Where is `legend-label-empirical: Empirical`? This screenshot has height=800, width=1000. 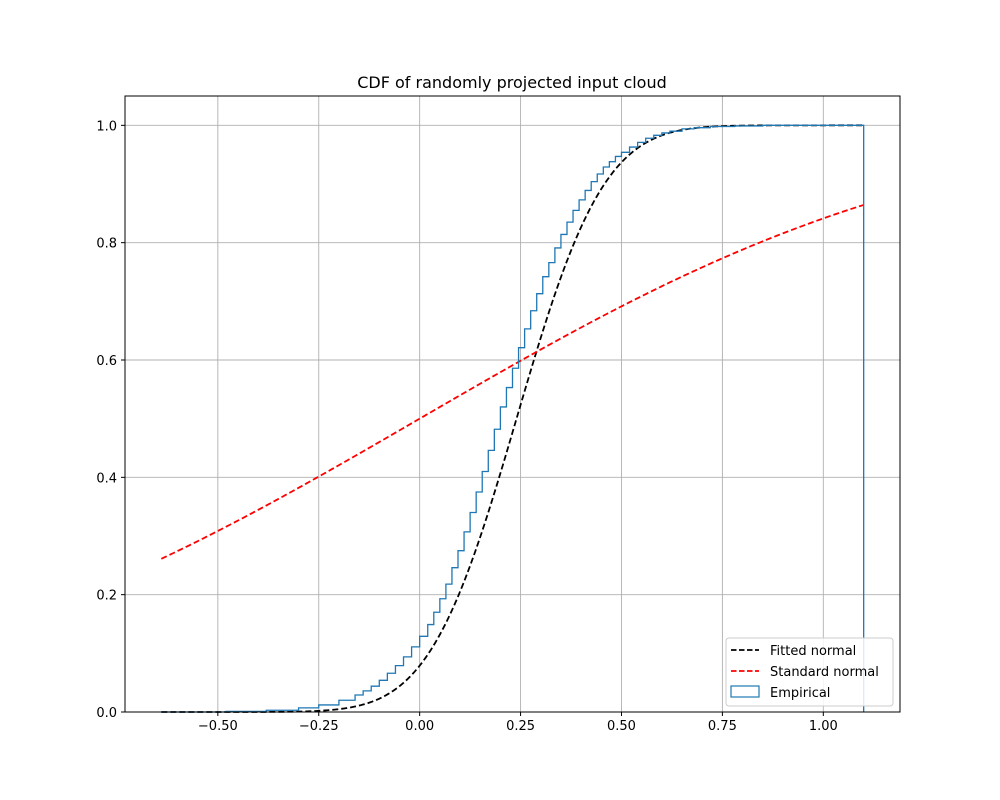
legend-label-empirical: Empirical is located at coordinates (800, 693).